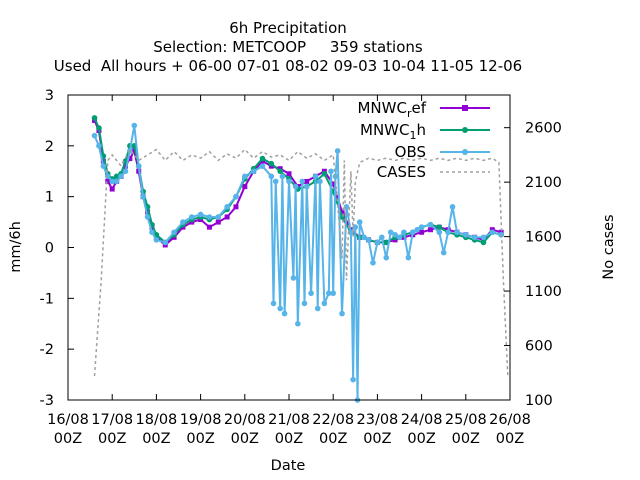 The width and height of the screenshot is (640, 480). Describe the element at coordinates (543, 292) in the screenshot. I see `y2-tick-label-2: 1100` at that location.